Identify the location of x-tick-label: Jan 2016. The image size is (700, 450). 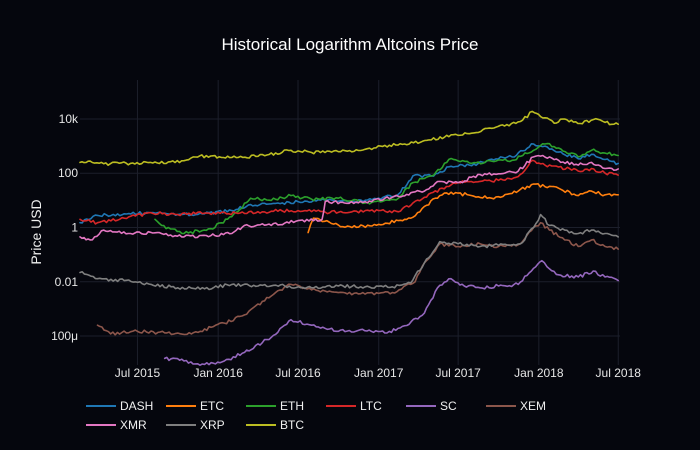
(218, 373).